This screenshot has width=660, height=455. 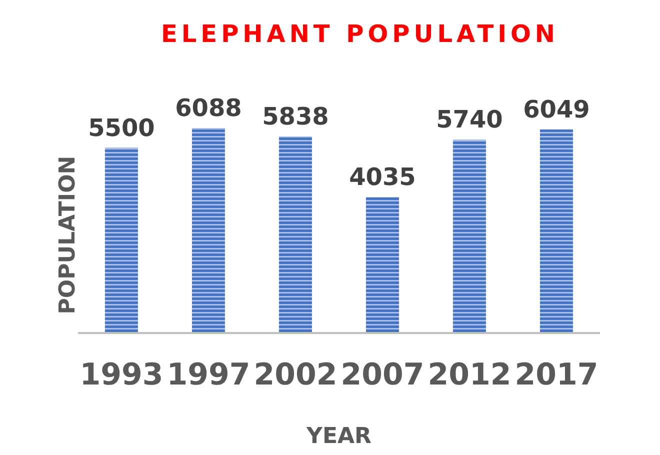 What do you see at coordinates (339, 436) in the screenshot?
I see `x-axis-title: YEAR` at bounding box center [339, 436].